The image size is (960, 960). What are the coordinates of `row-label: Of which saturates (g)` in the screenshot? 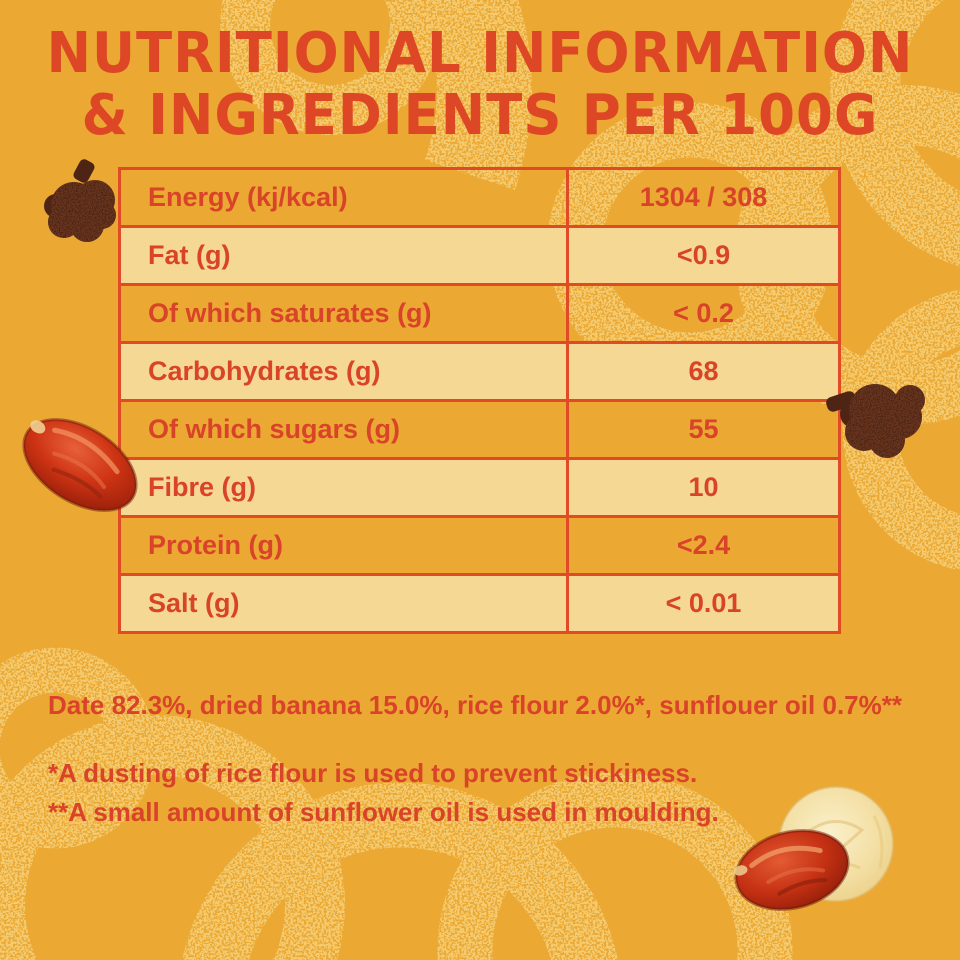 It's located at (290, 313).